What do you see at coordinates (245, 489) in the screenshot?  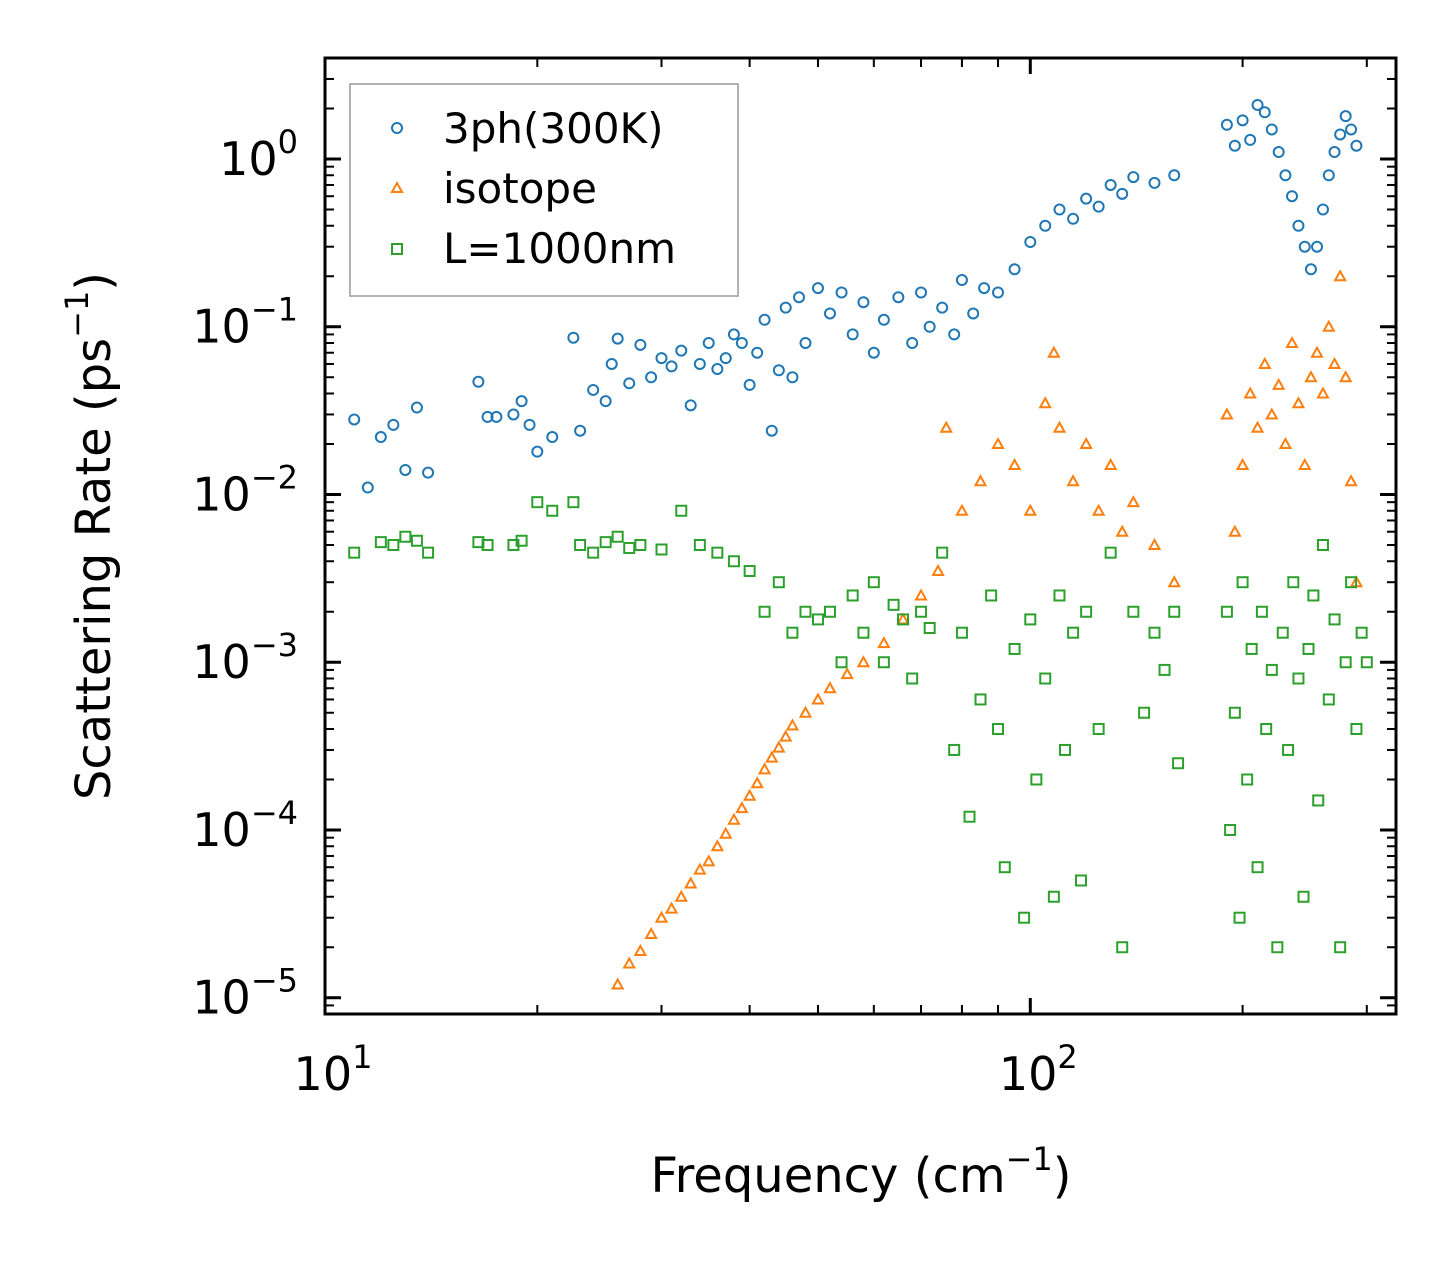 I see `y-tick-label: 10⁻²` at bounding box center [245, 489].